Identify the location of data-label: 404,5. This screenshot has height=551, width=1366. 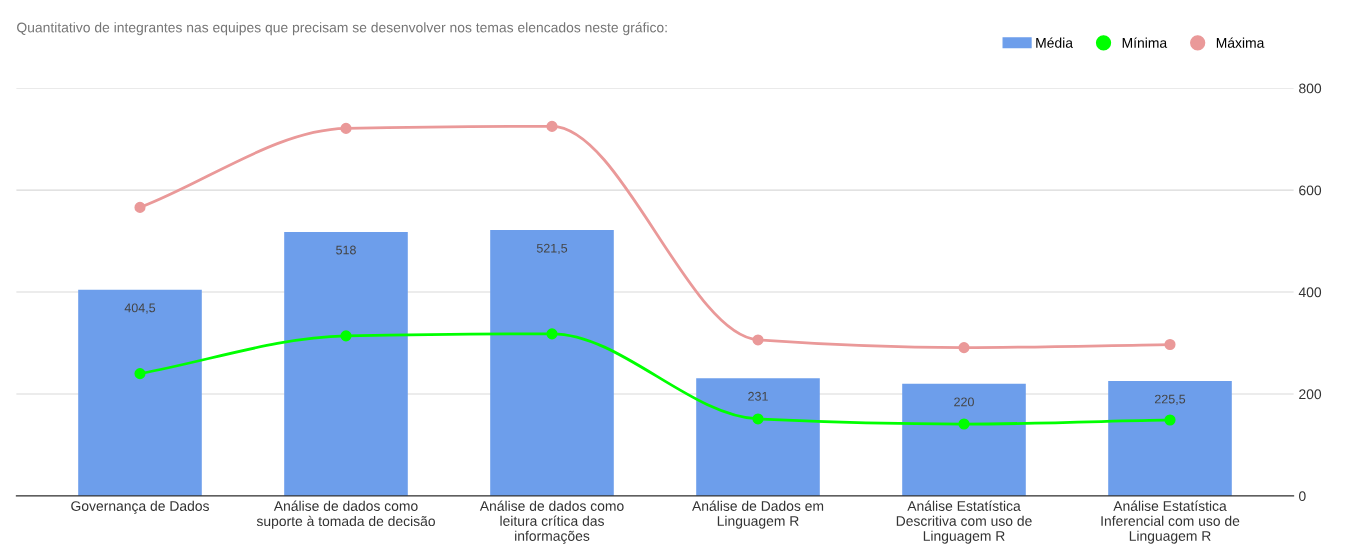
(140, 308).